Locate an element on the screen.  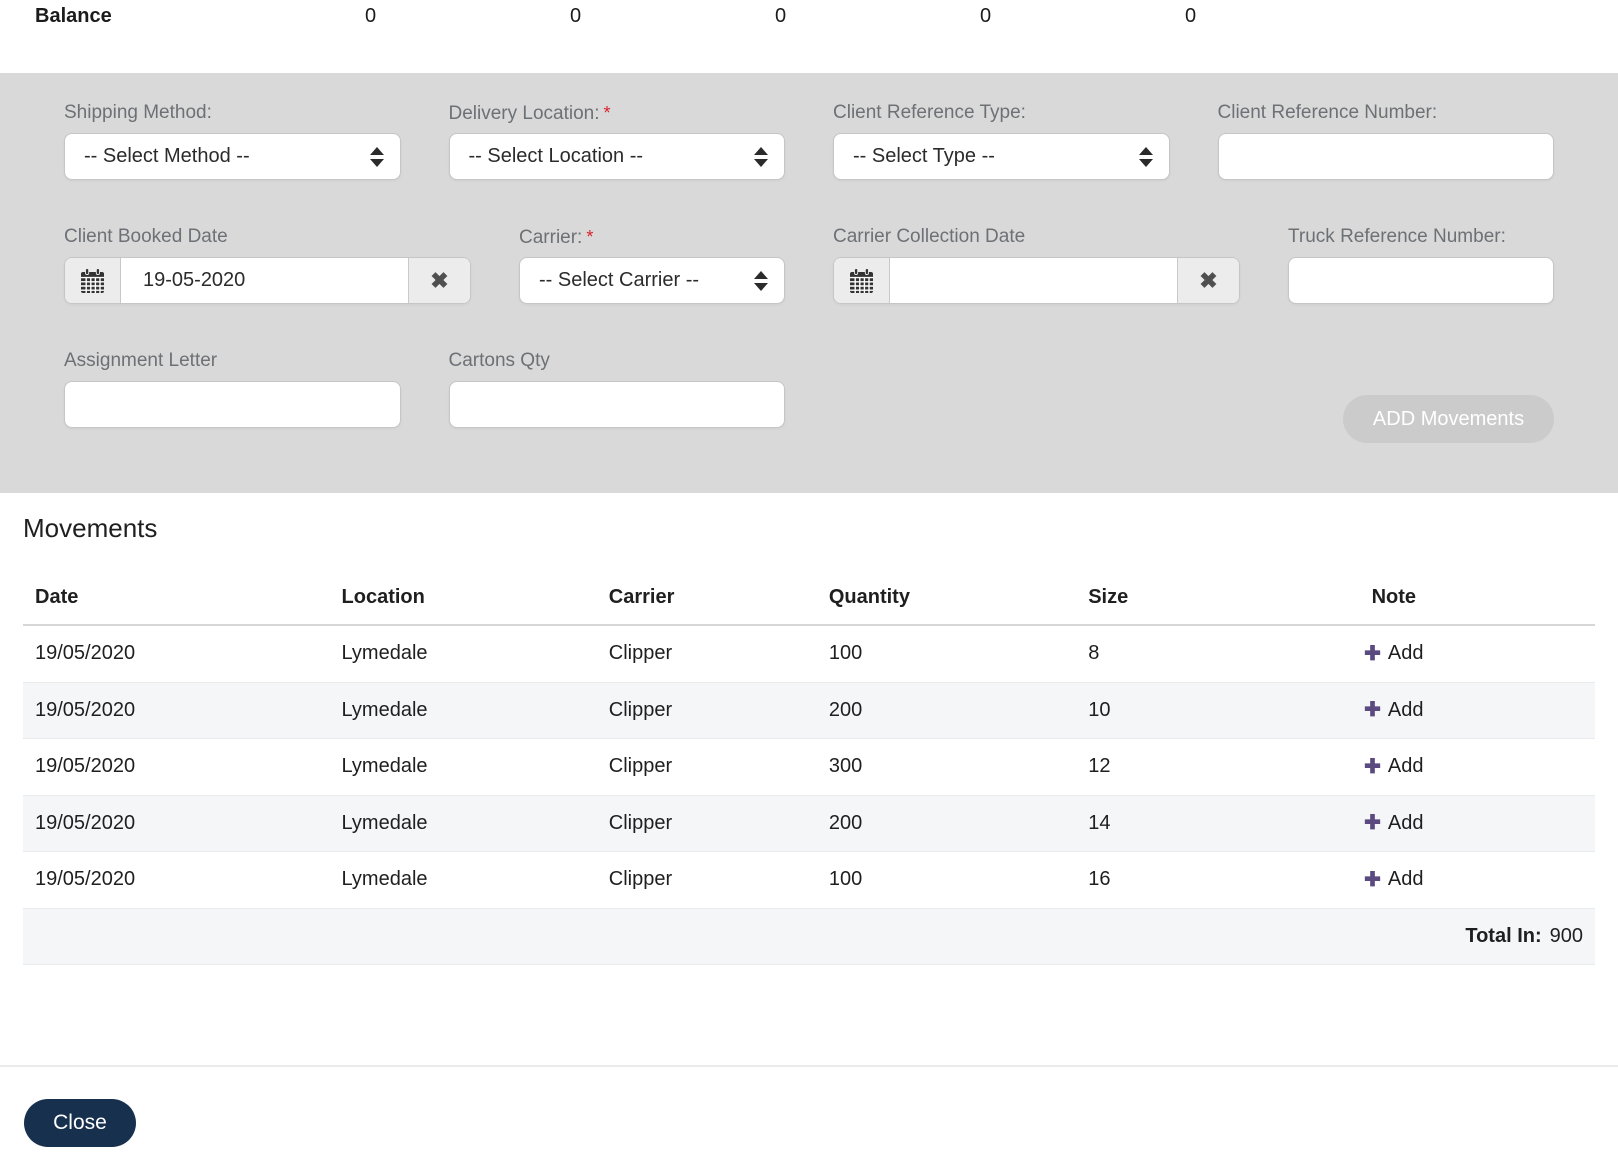
carrier-label: Carrier: * is located at coordinates (652, 237).